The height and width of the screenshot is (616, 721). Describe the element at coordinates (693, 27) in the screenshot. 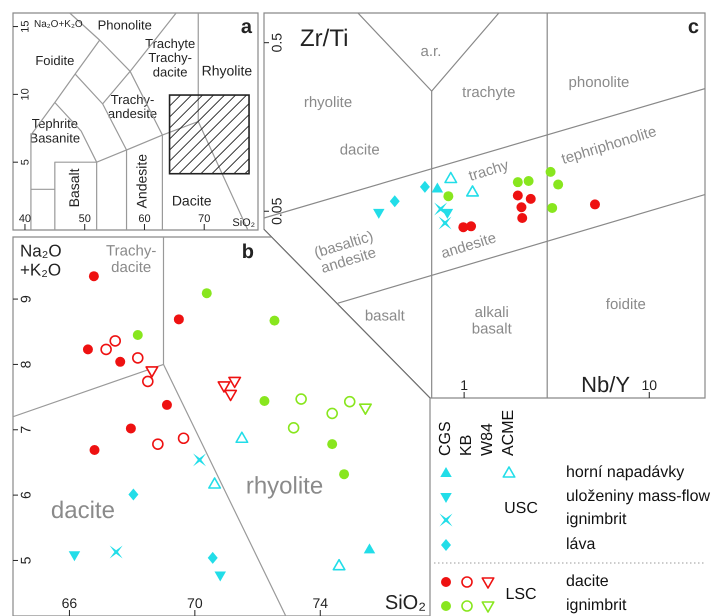

I see `chart-title: c` at that location.